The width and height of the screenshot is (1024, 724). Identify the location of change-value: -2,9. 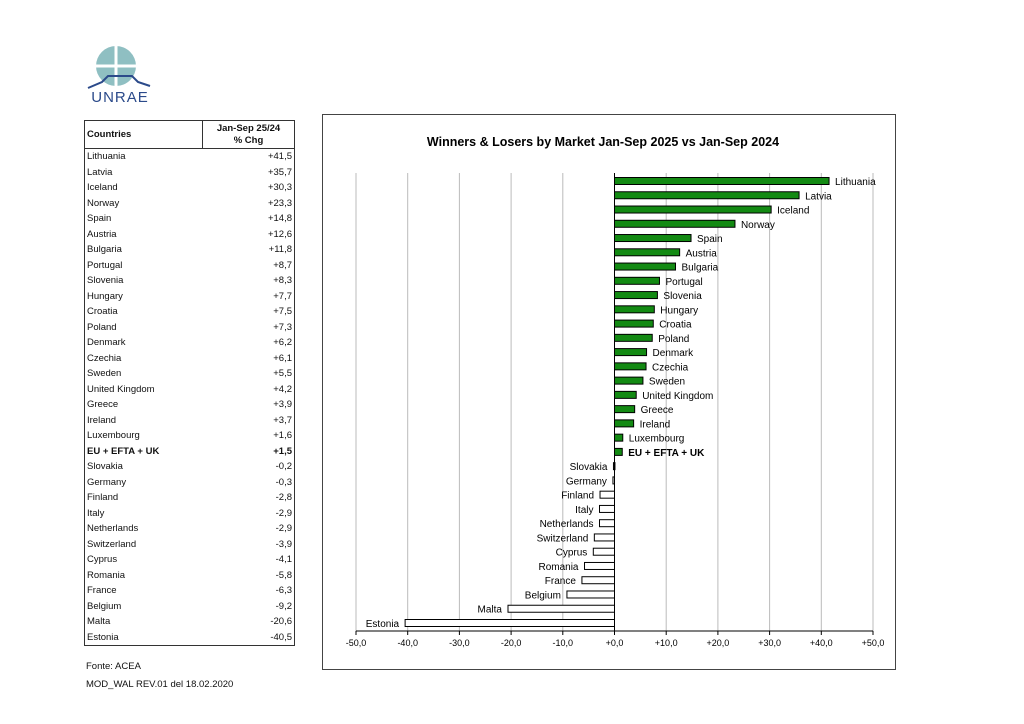
(283, 529).